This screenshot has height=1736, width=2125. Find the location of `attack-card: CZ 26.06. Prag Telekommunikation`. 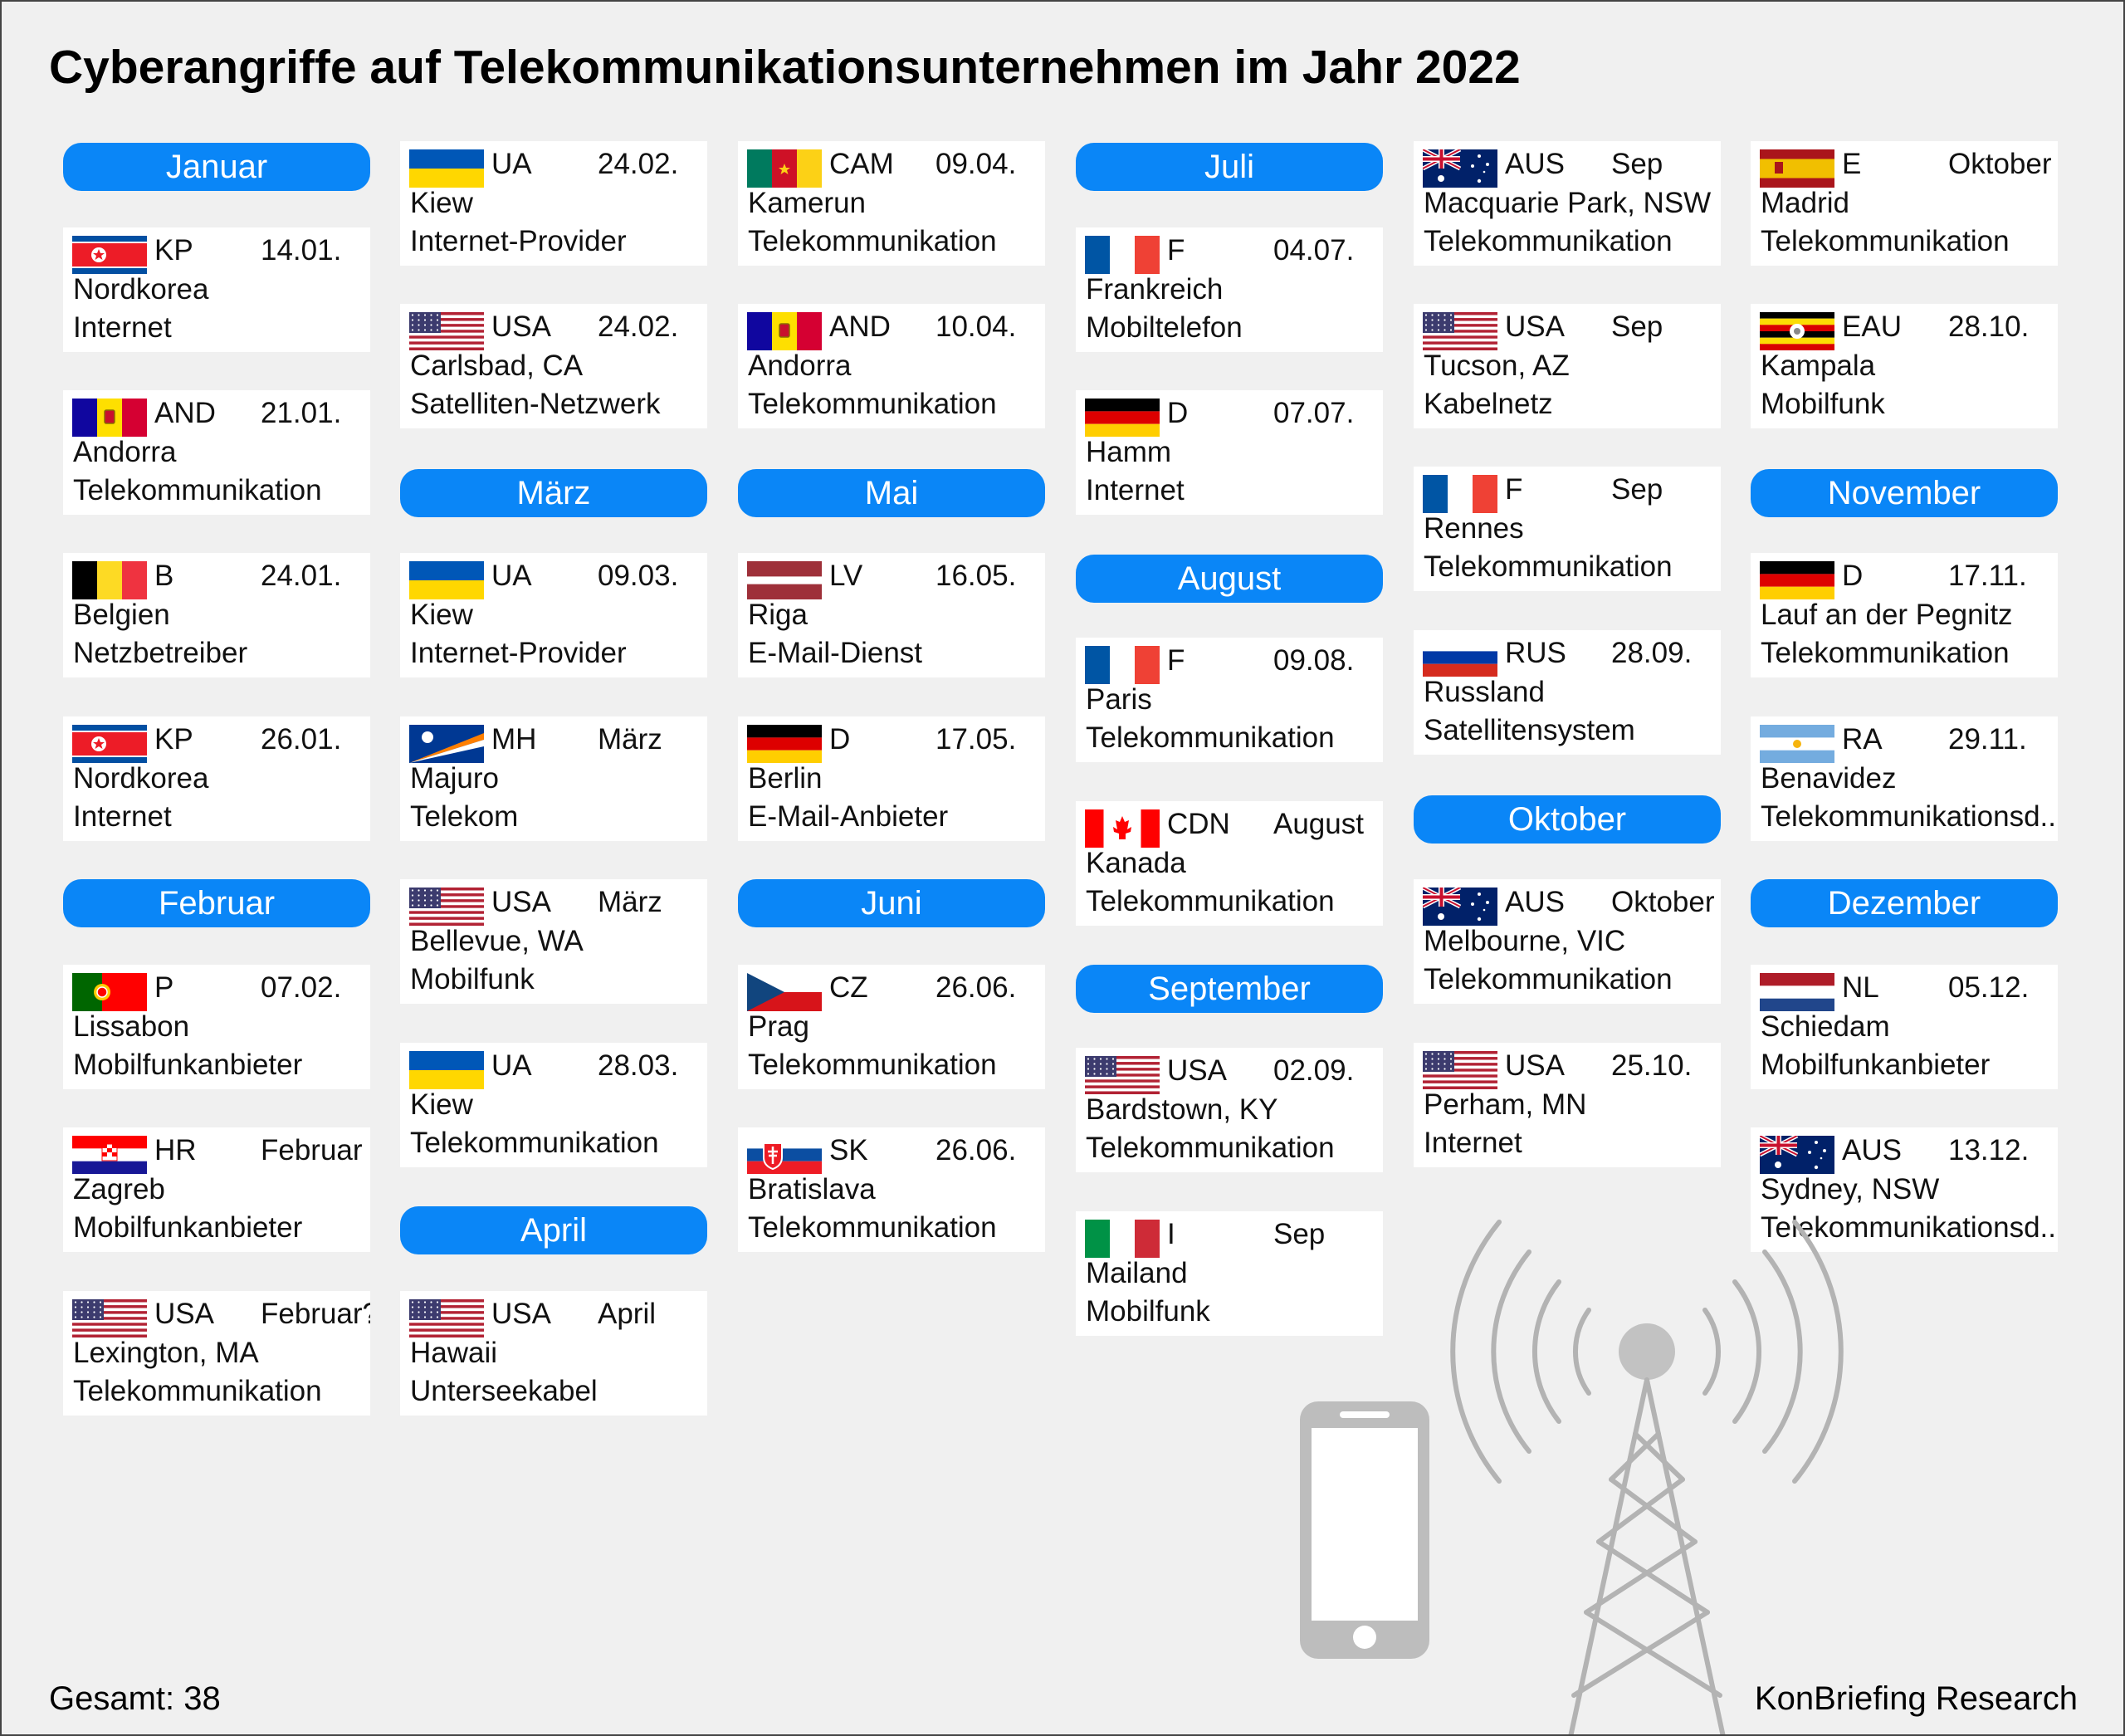

attack-card: CZ 26.06. Prag Telekommunikation is located at coordinates (891, 1027).